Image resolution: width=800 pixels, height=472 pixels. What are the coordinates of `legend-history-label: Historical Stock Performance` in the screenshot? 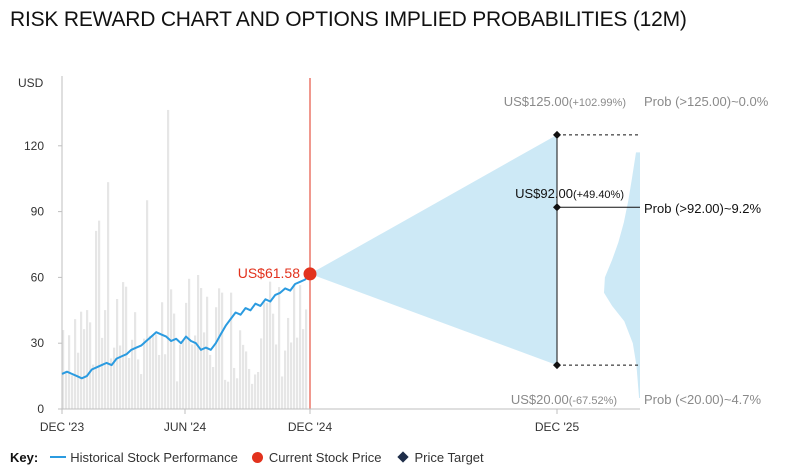 It's located at (154, 457).